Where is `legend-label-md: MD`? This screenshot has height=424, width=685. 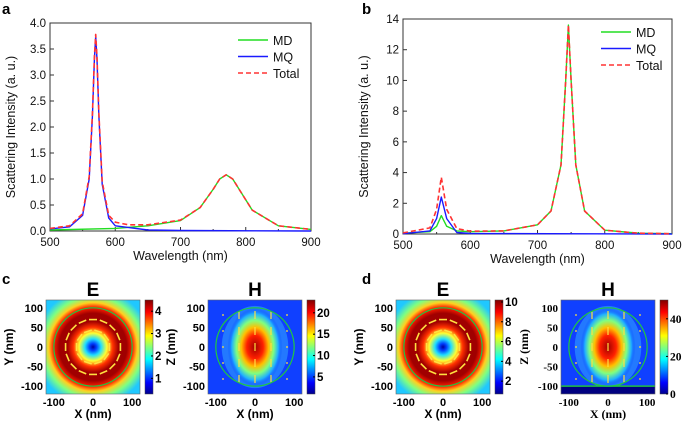 legend-label-md: MD is located at coordinates (645, 33).